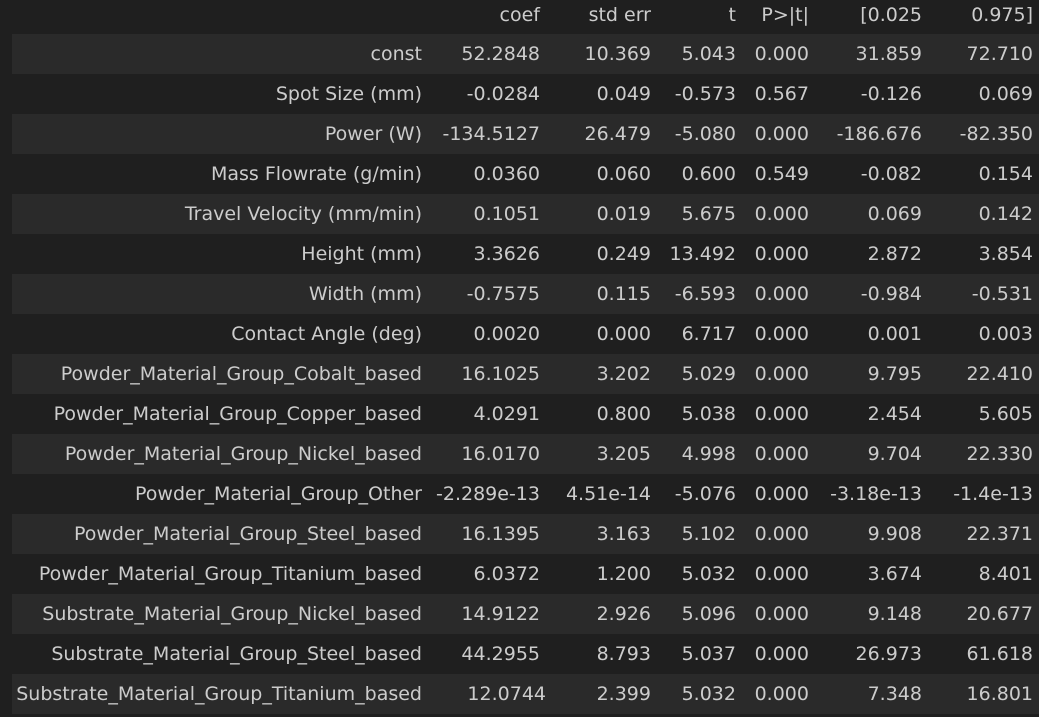  Describe the element at coordinates (500, 534) in the screenshot. I see `coef-cell: 16.1395` at that location.